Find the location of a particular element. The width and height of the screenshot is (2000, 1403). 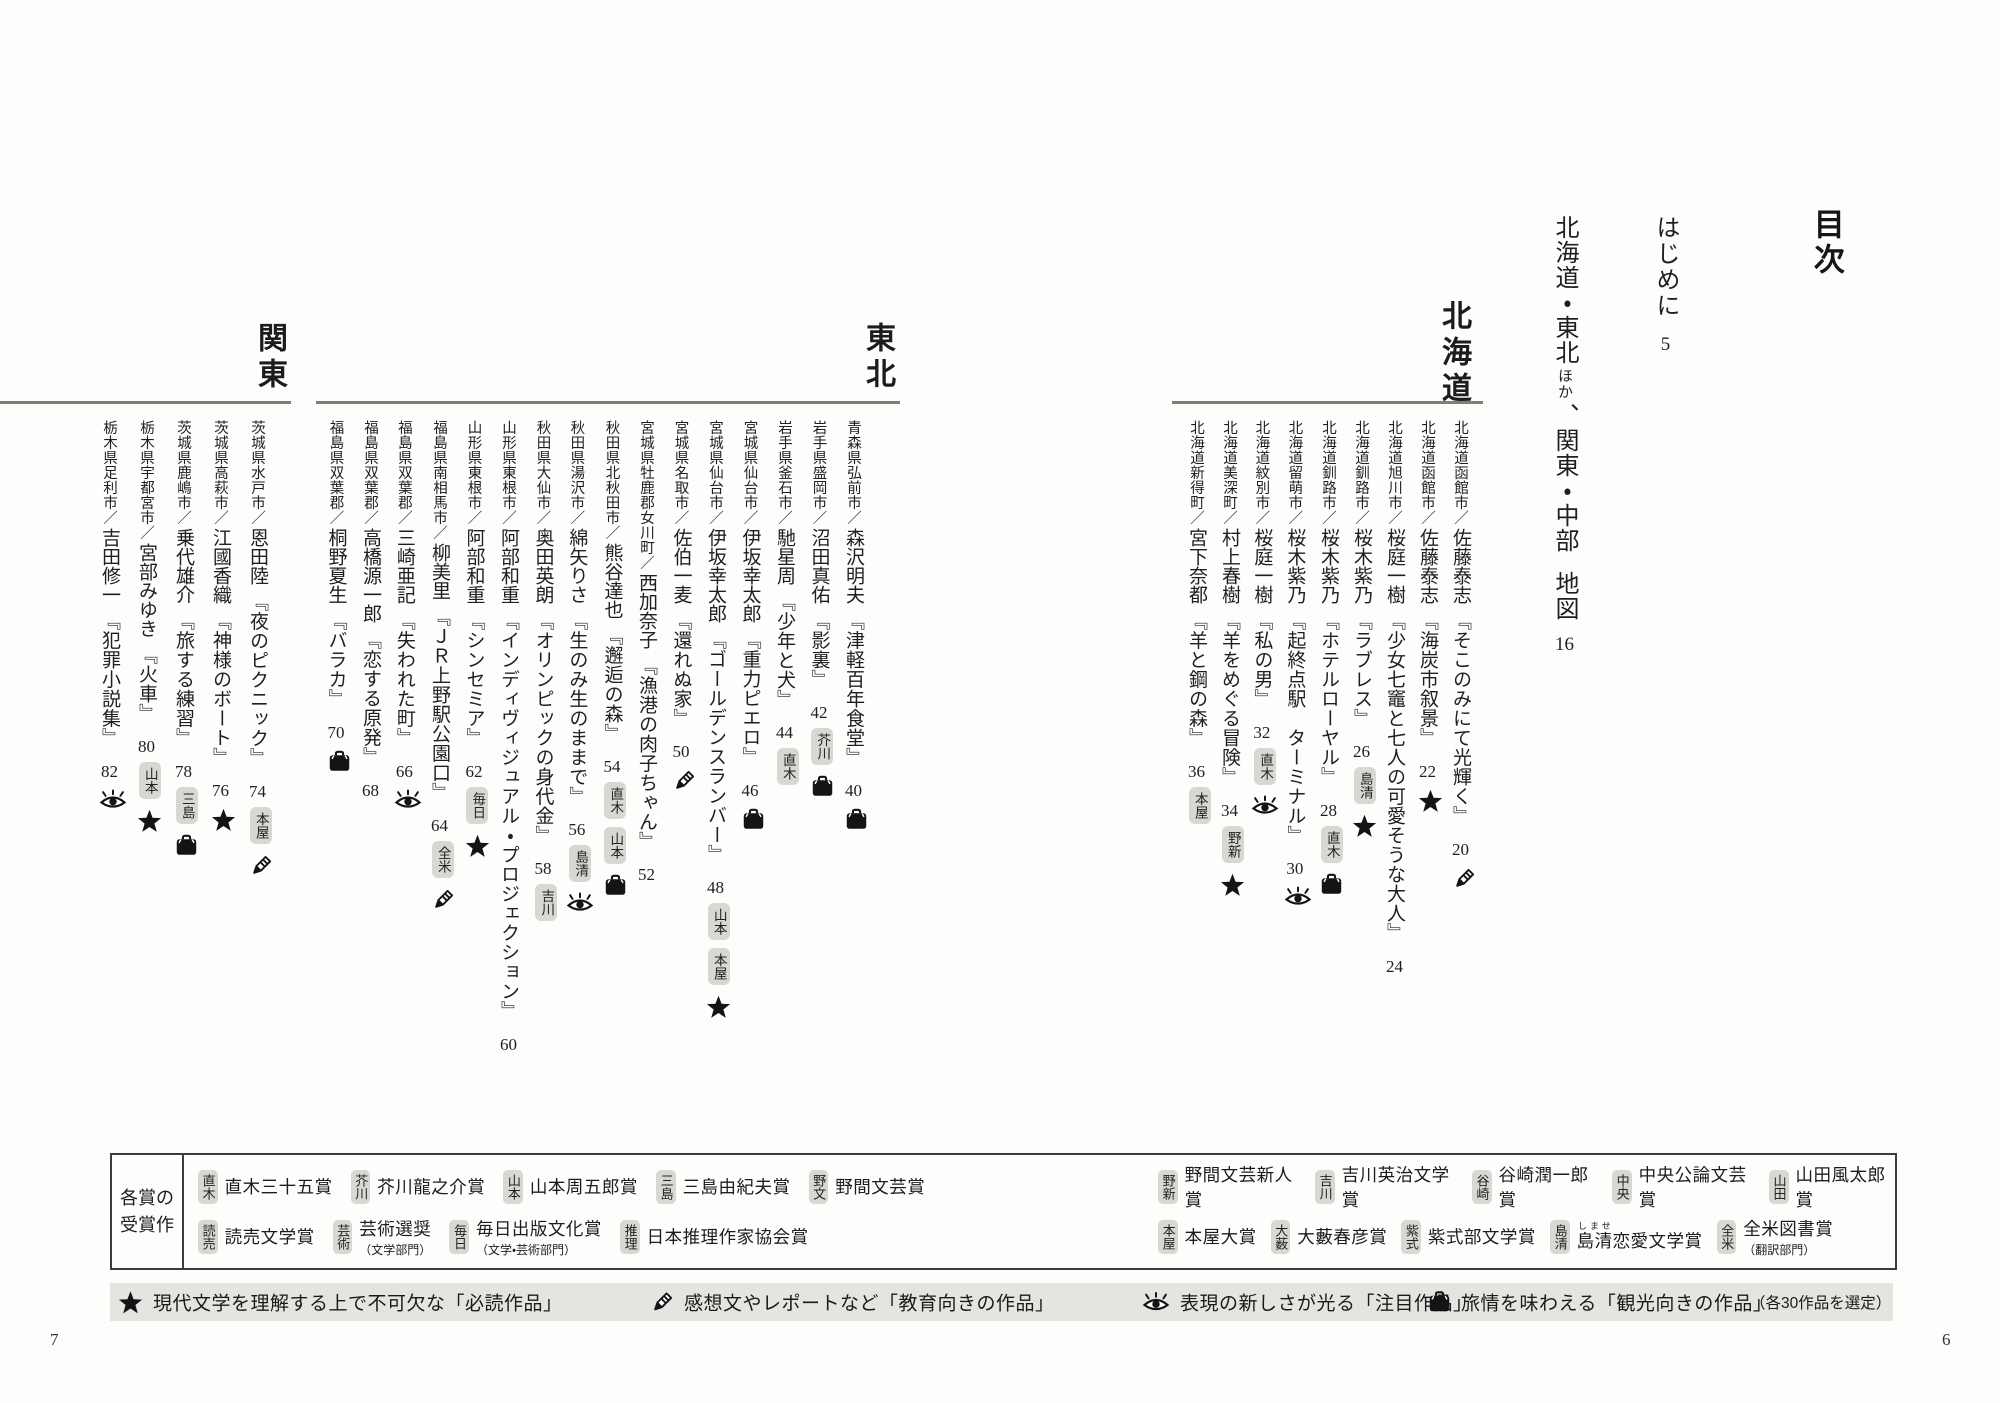

award-badge: 紫式 is located at coordinates (1411, 1236).